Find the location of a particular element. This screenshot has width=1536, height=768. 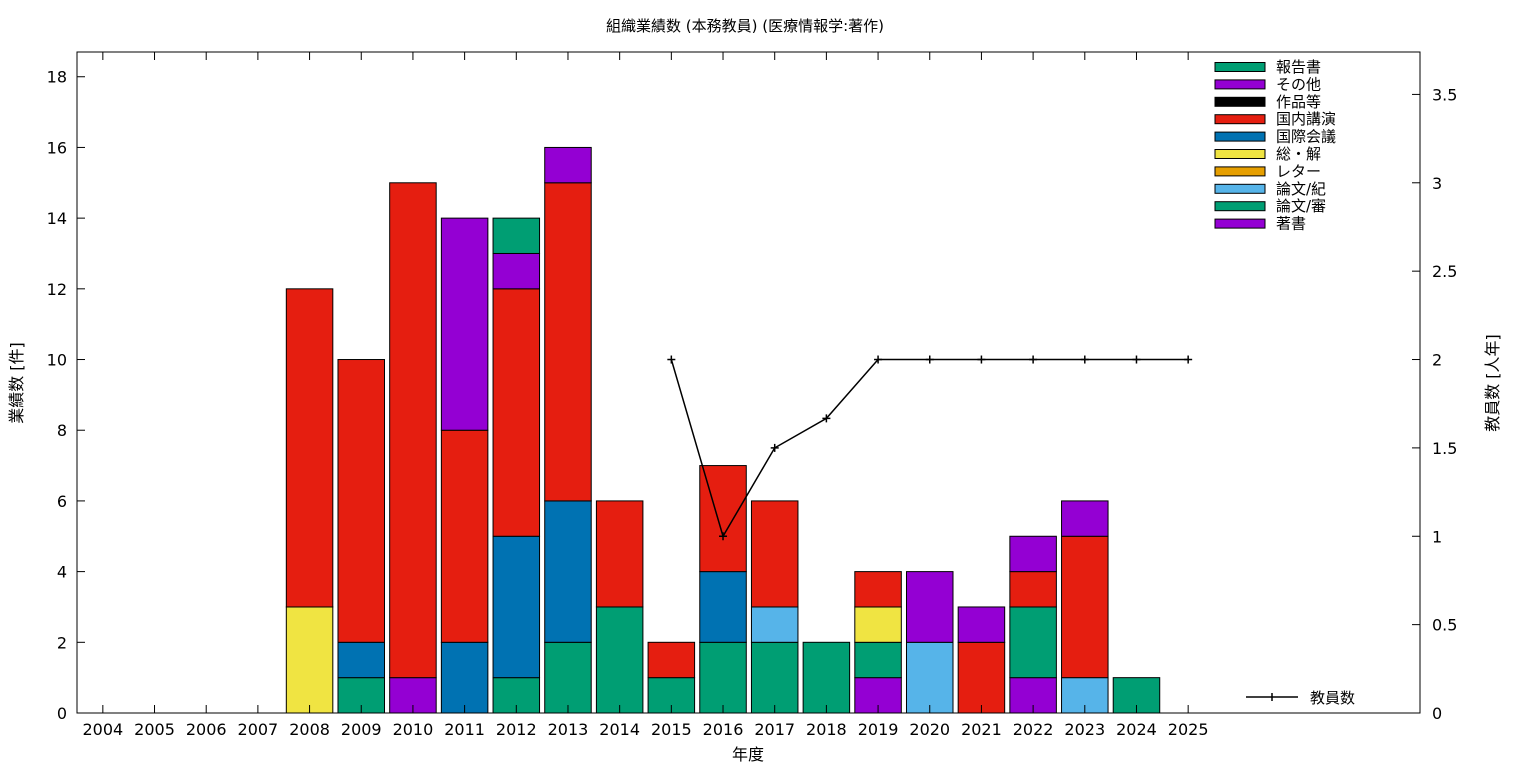

legend-label-1: その他 is located at coordinates (1298, 84).